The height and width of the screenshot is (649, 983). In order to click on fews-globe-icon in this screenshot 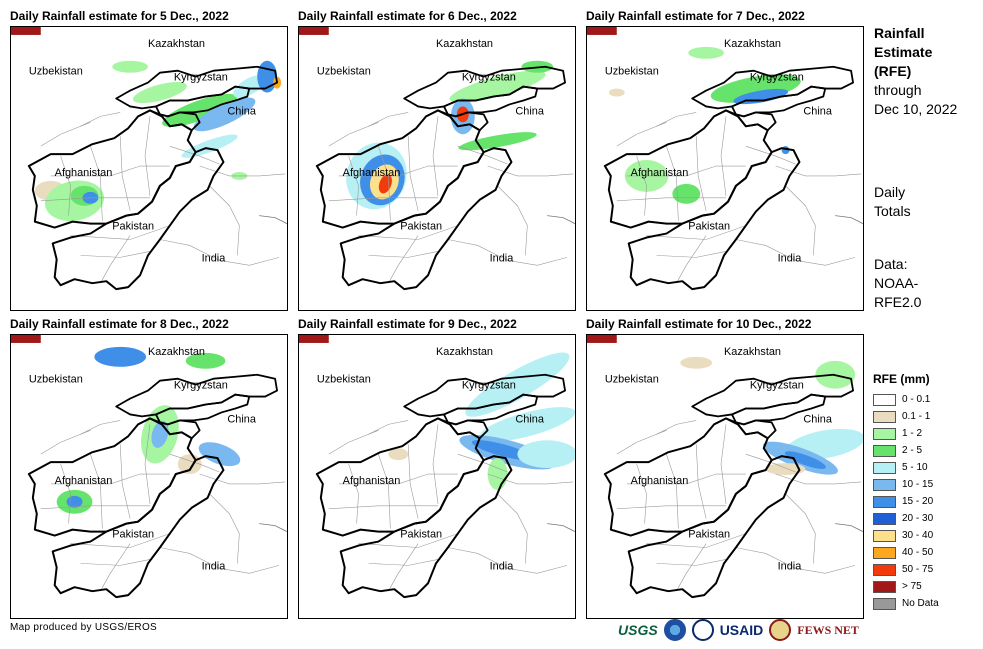, I will do `click(780, 630)`.